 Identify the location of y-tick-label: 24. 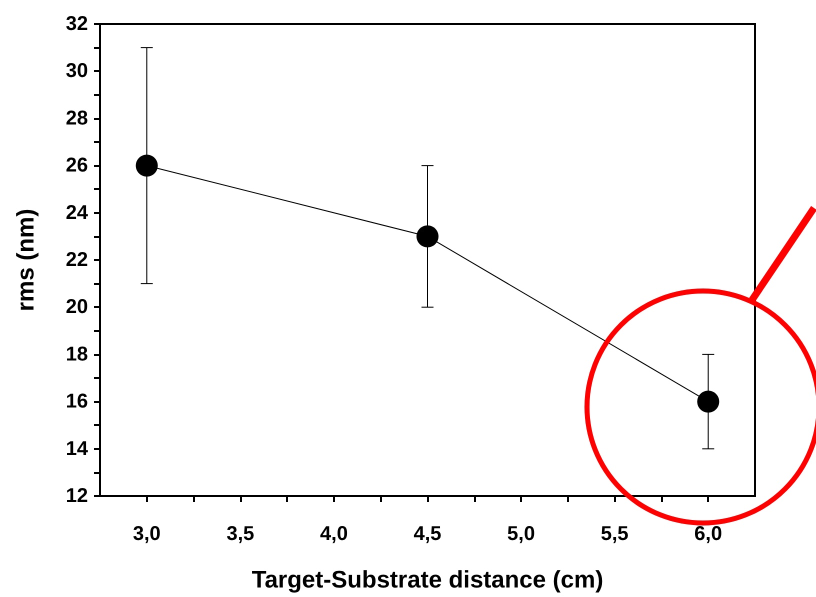
(77, 213).